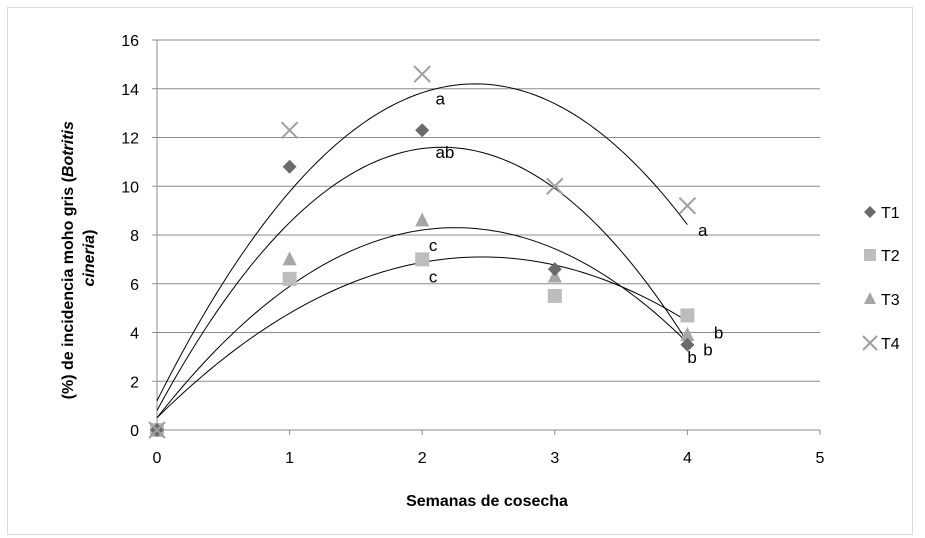 The height and width of the screenshot is (538, 925). I want to click on legend-item-t3: T3, so click(882, 300).